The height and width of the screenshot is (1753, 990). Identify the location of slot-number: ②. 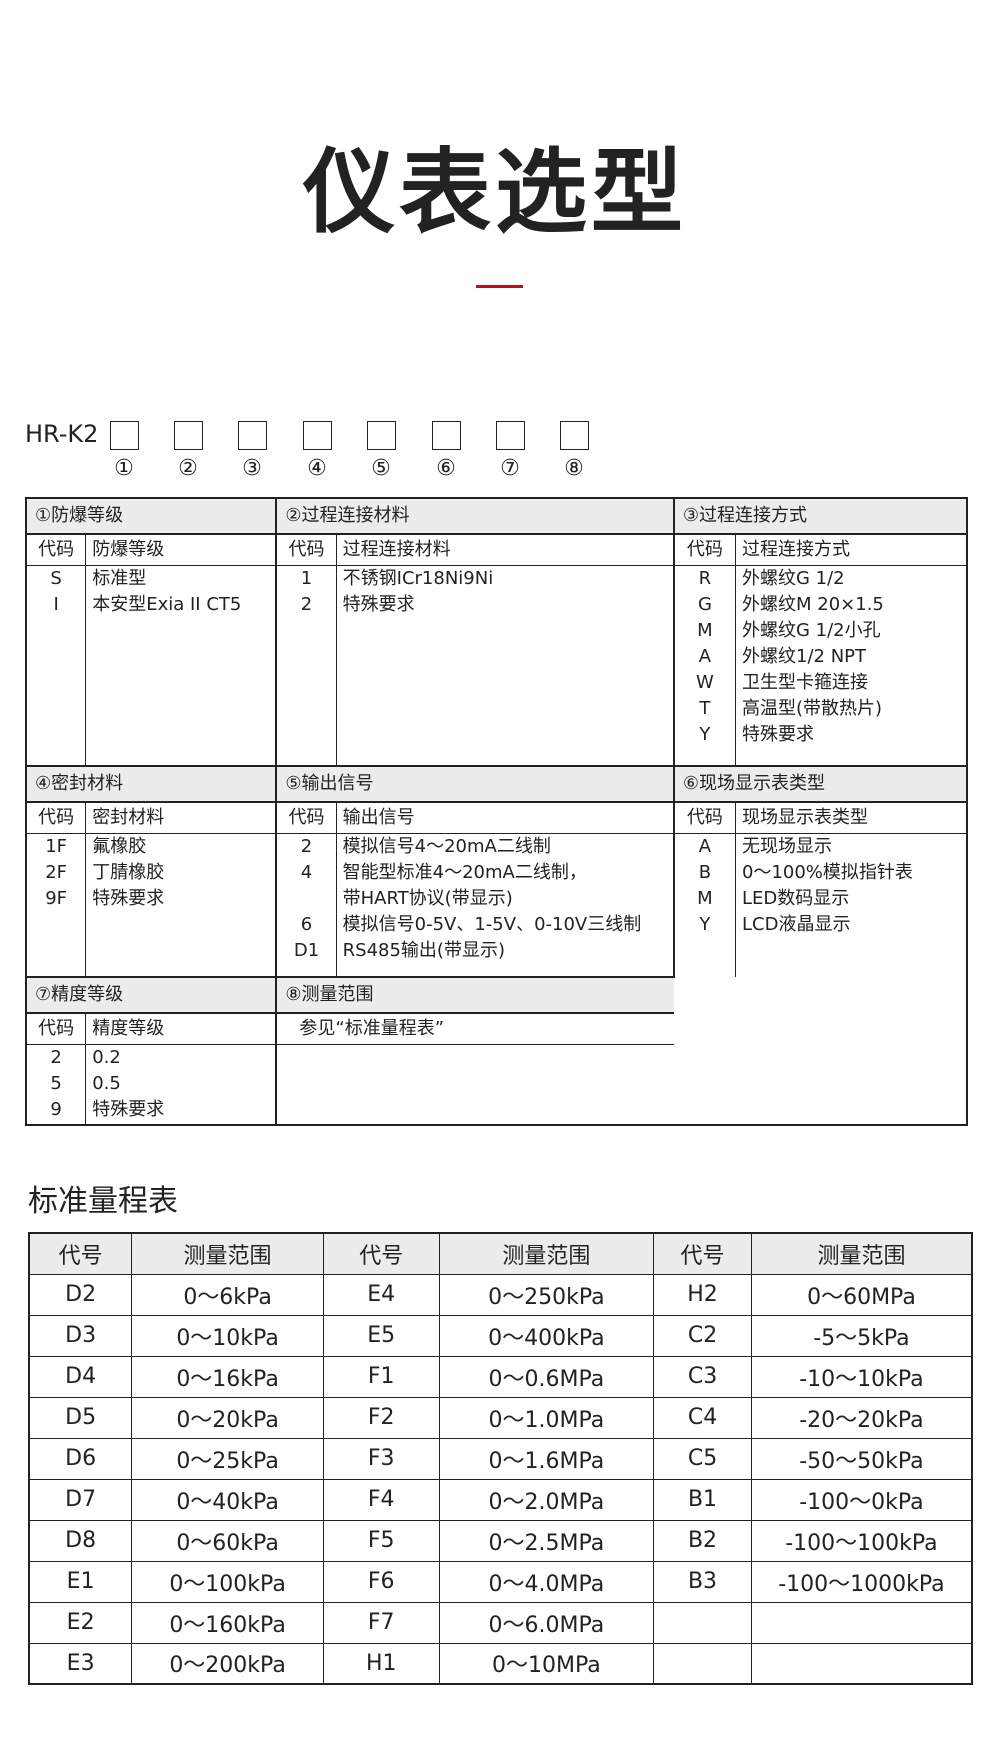
(188, 468).